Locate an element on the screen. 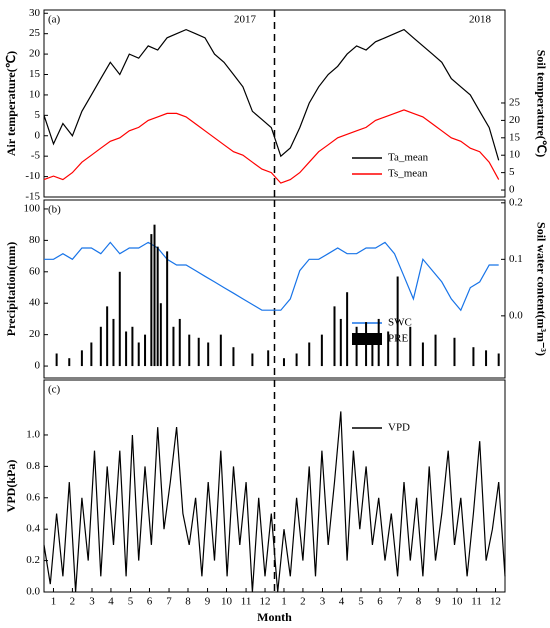  legend-label: Ts_mean is located at coordinates (408, 174).